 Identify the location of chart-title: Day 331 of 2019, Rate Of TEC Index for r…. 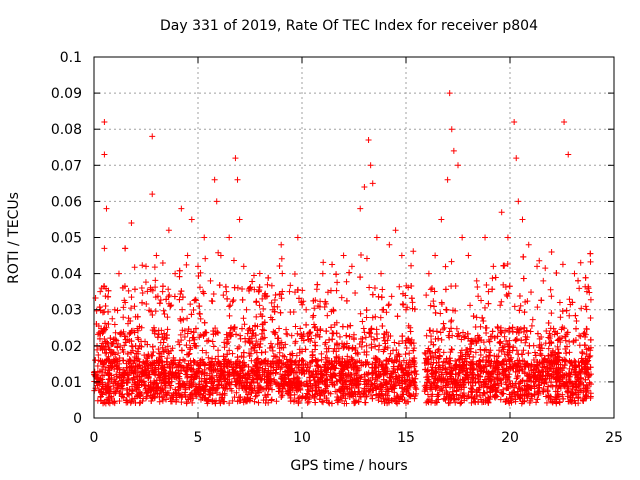
(349, 26).